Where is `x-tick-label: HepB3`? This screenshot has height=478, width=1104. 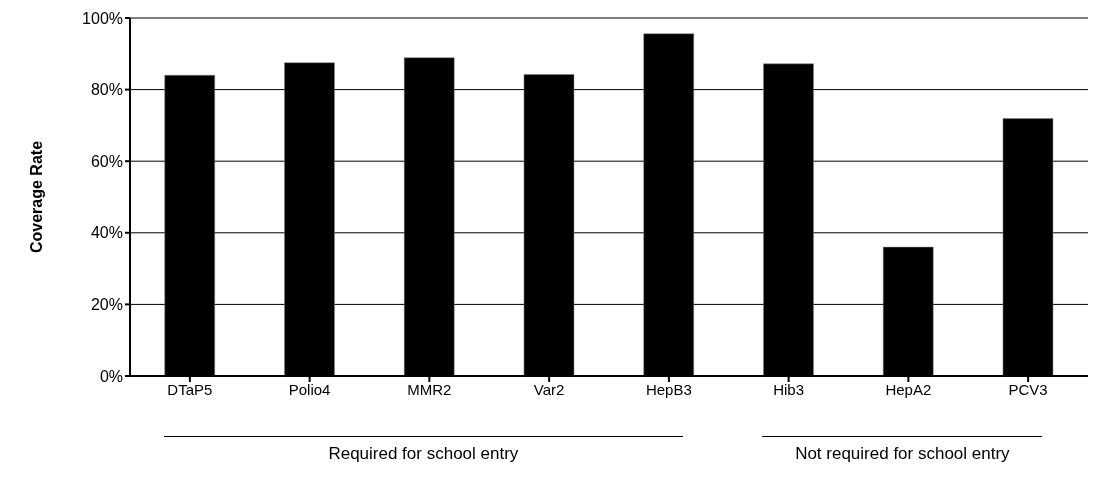
x-tick-label: HepB3 is located at coordinates (668, 389).